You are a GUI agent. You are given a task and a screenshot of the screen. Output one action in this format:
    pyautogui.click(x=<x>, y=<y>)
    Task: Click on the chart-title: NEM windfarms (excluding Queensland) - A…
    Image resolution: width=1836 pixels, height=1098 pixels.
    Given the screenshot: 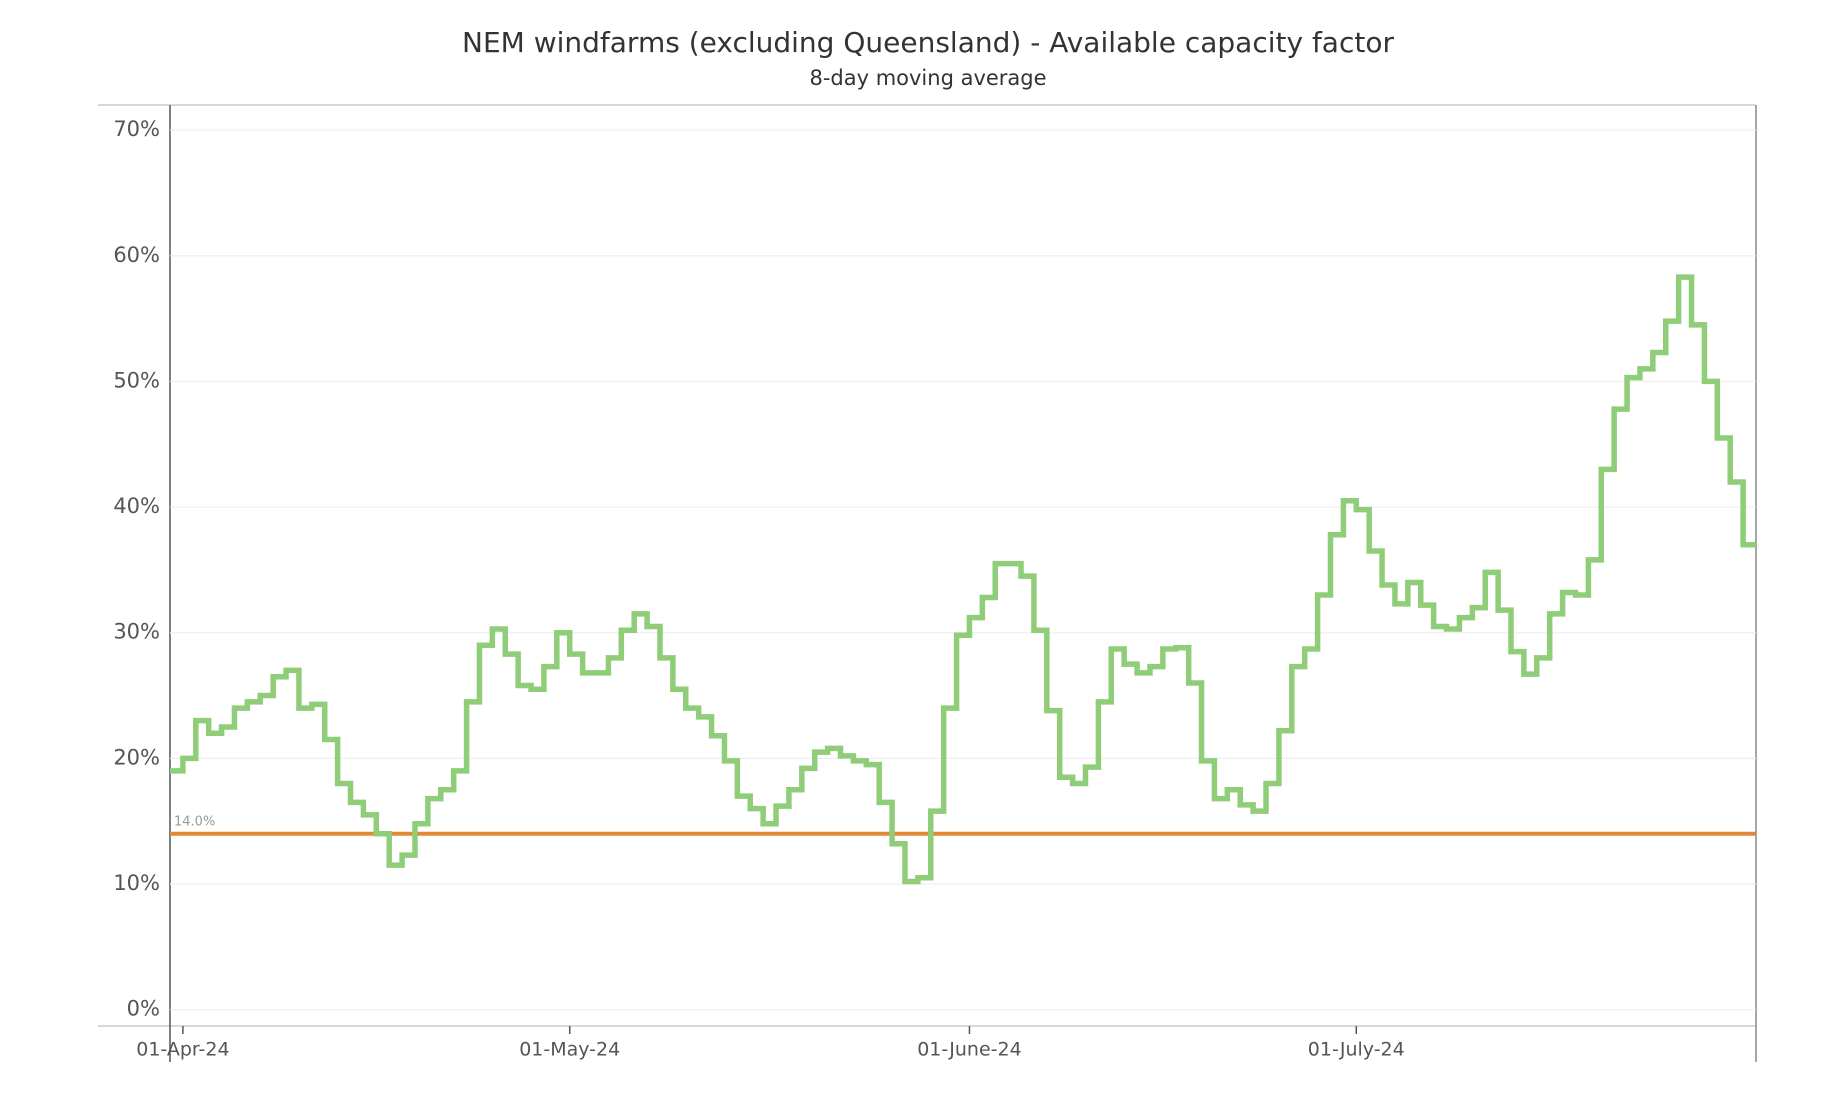 What is the action you would take?
    pyautogui.click(x=928, y=42)
    